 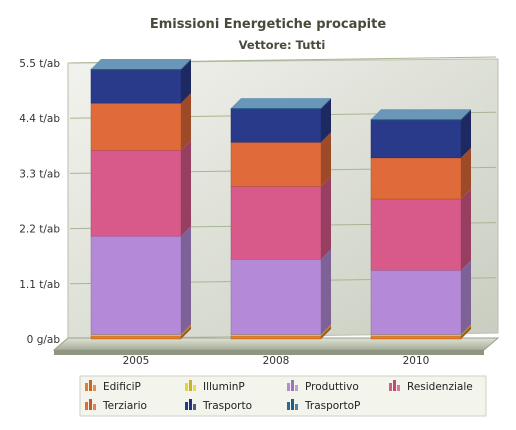 What do you see at coordinates (124, 406) in the screenshot?
I see `legend-label: Terziario` at bounding box center [124, 406].